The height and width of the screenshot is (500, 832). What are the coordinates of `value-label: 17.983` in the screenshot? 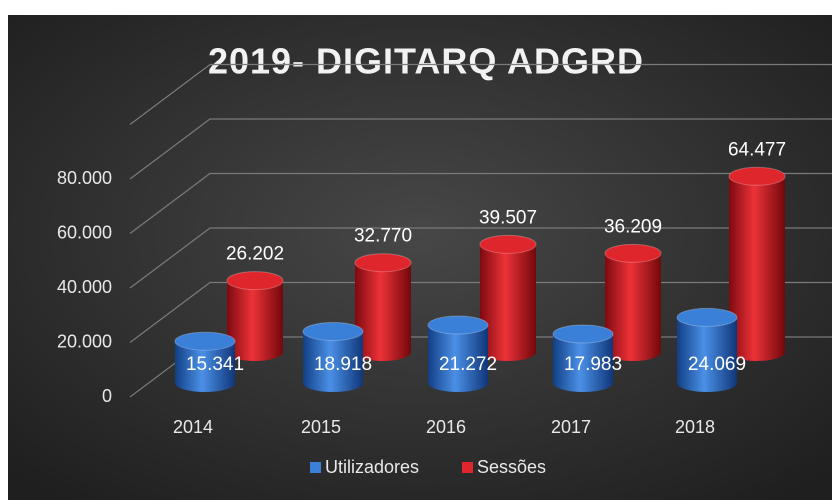 It's located at (593, 364).